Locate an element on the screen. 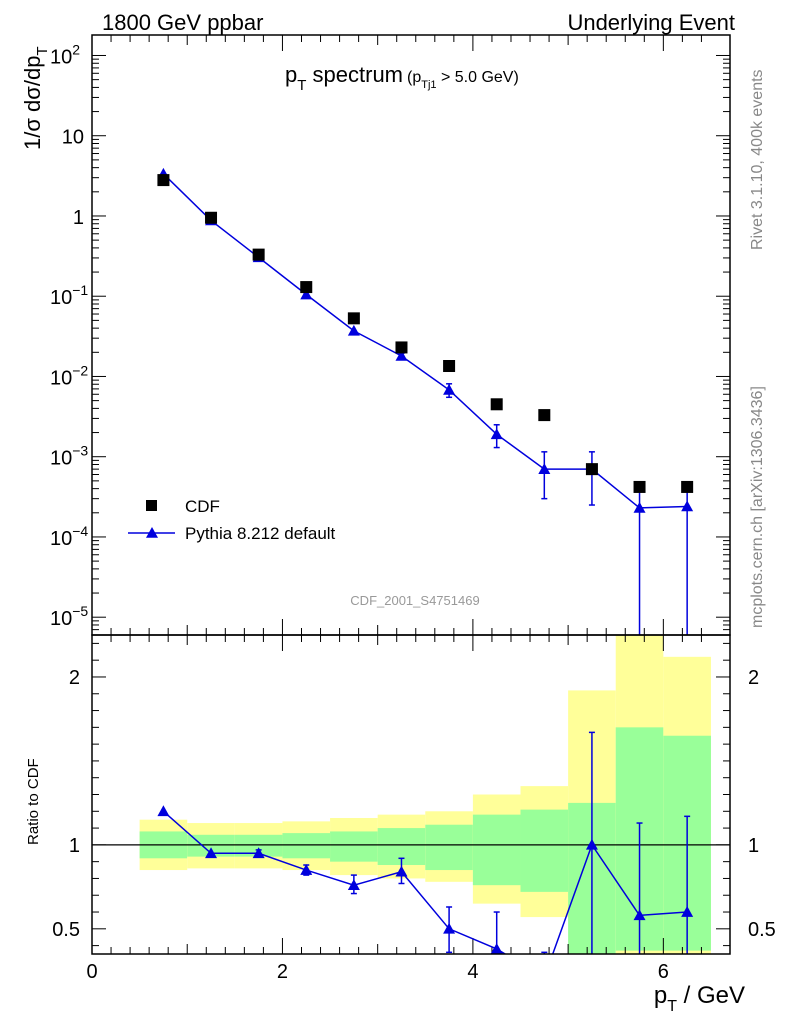 The image size is (786, 1029). legend-cdf-marker is located at coordinates (151, 505).